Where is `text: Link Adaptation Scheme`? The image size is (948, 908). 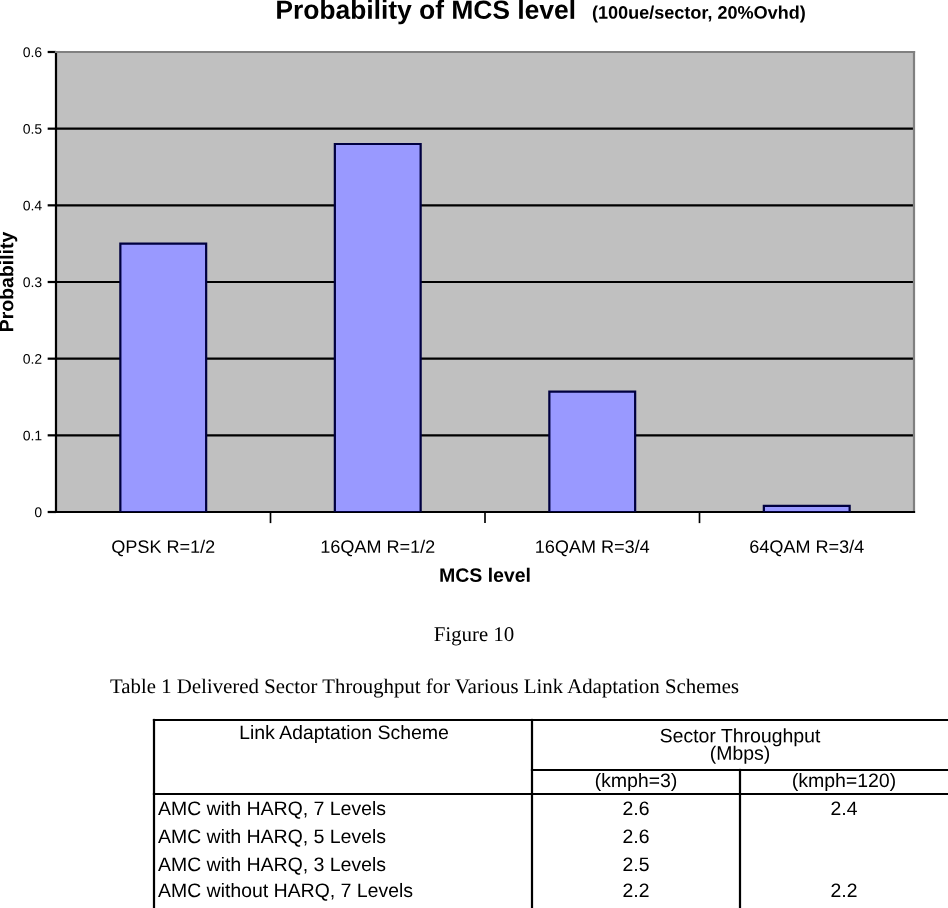 text: Link Adaptation Scheme is located at coordinates (344, 734).